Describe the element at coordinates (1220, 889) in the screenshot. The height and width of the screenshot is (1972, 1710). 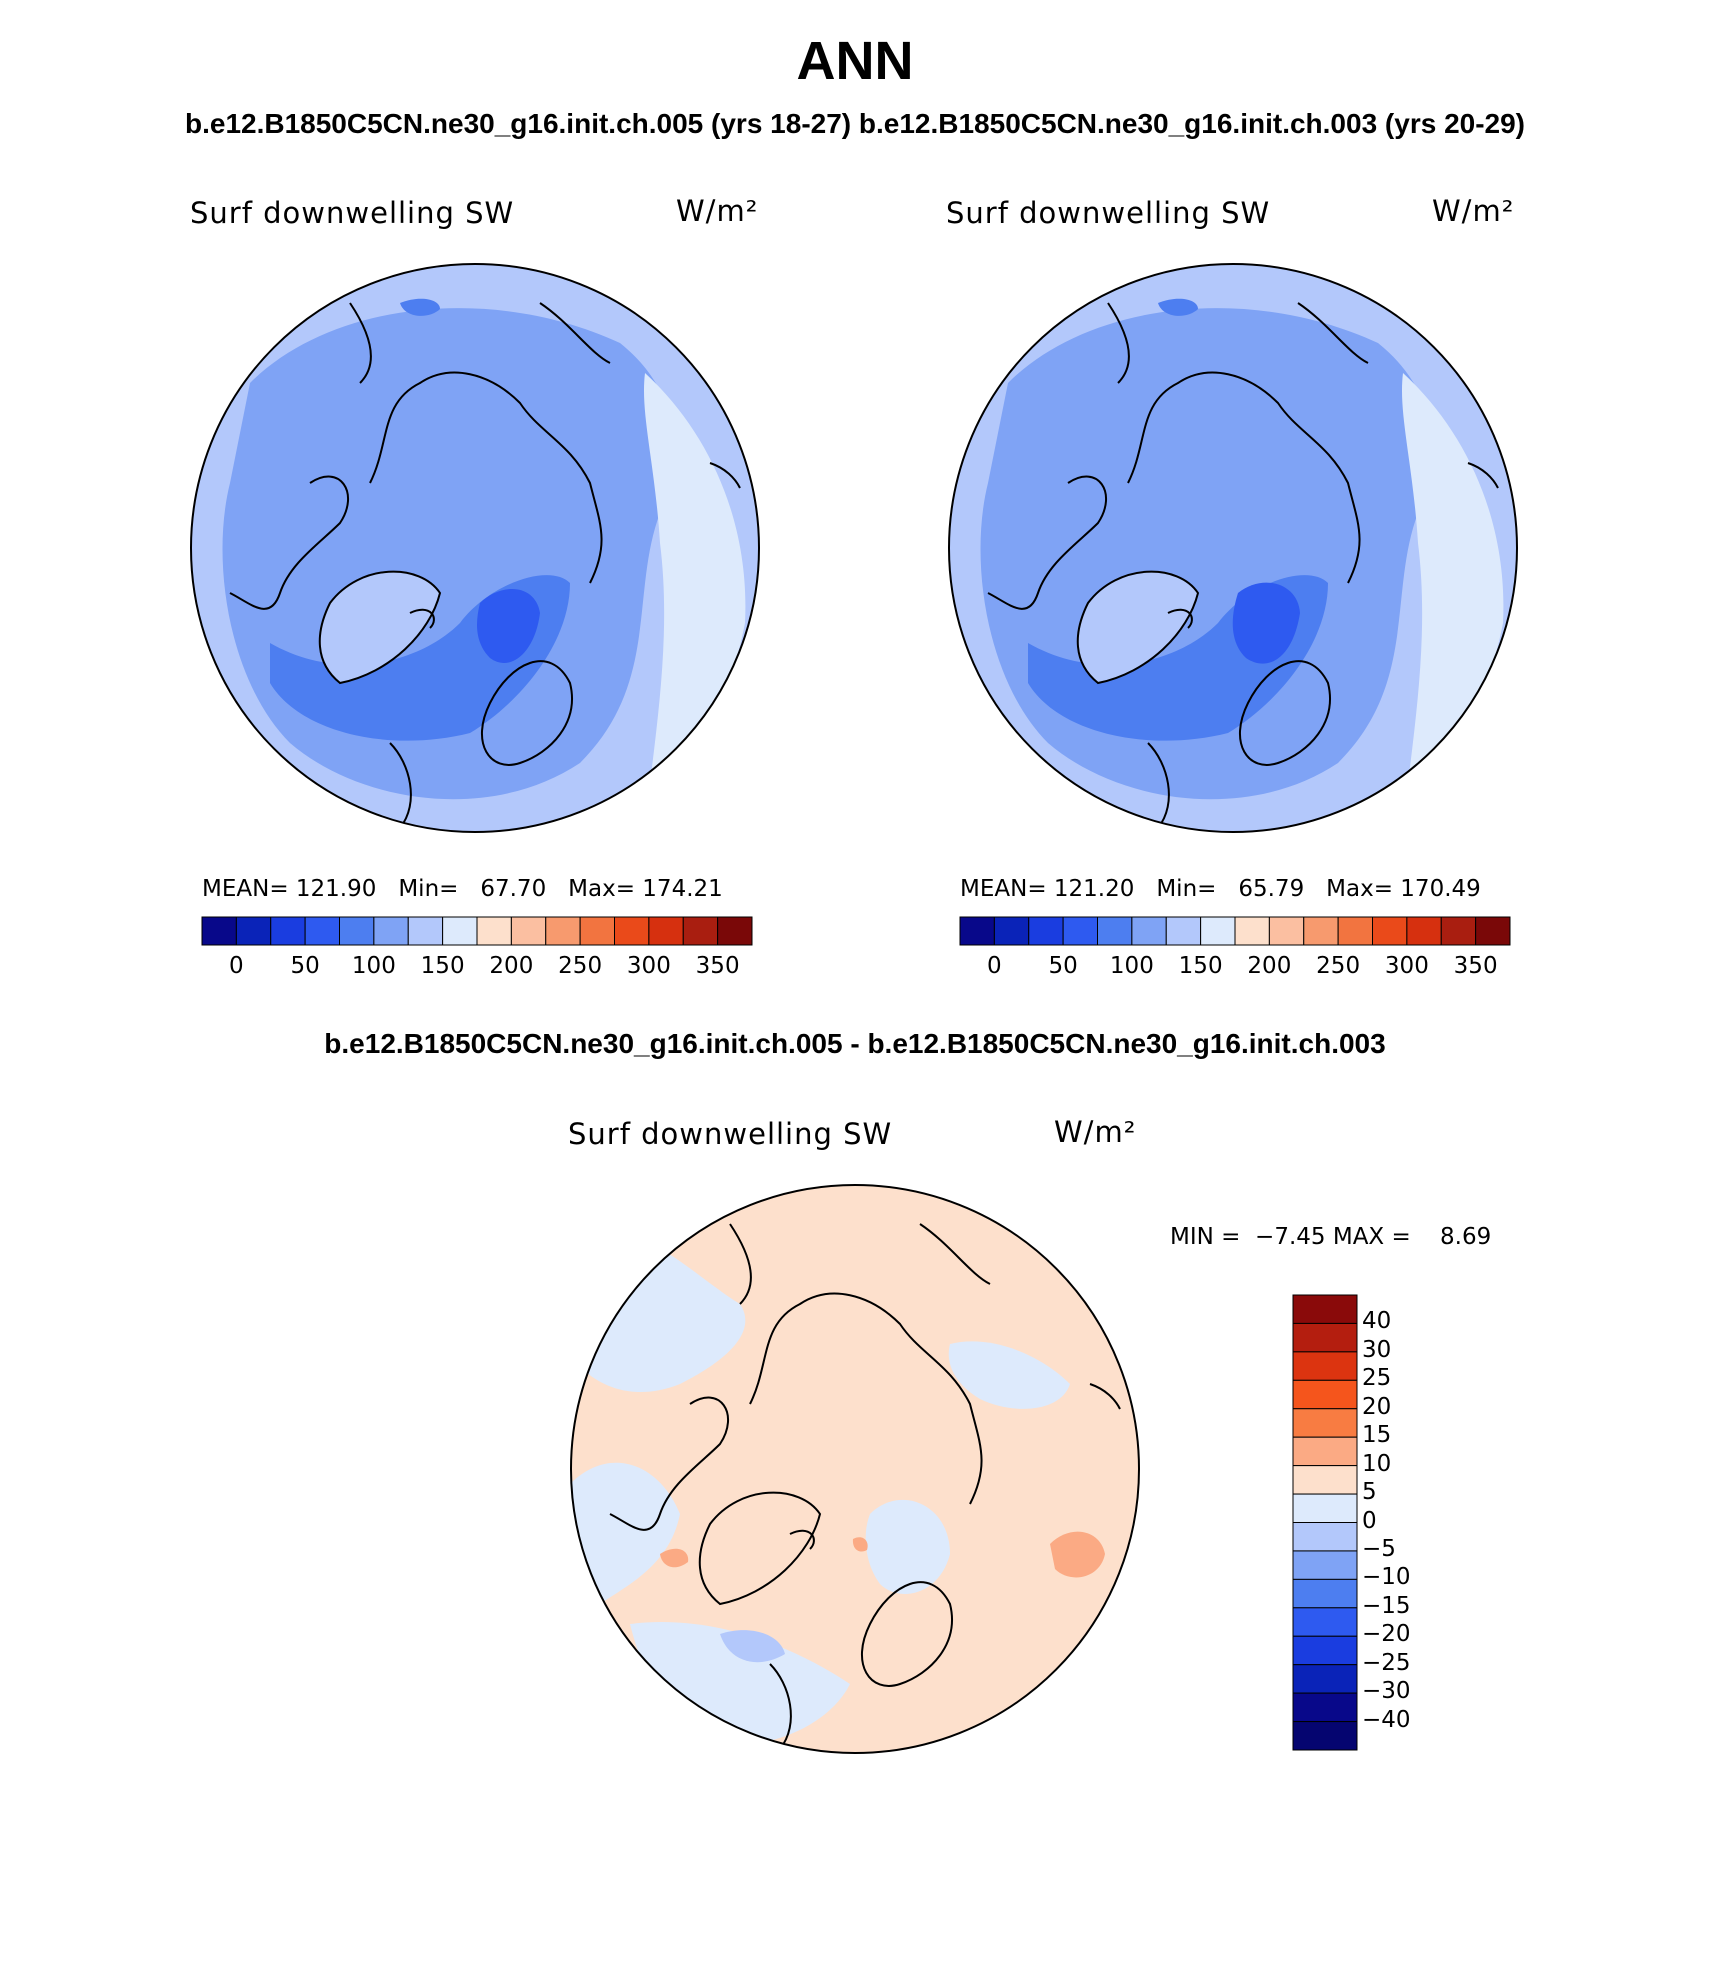
I see `panel2-stats: MEAN= 121.20 Min= 65.79 Max= 170.49` at that location.